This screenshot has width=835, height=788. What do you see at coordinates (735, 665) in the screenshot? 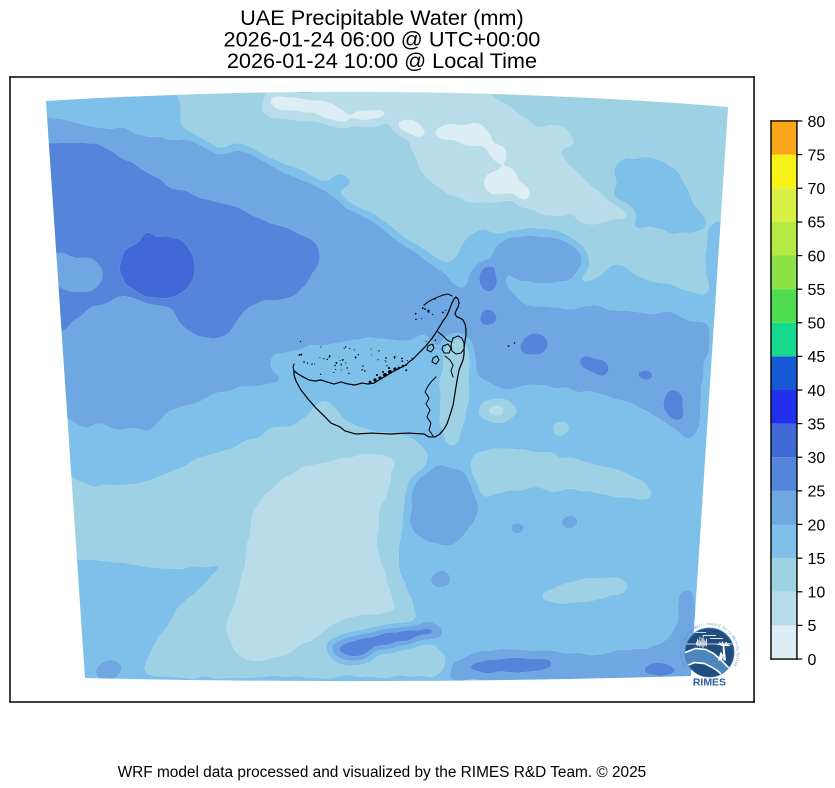
I see `svg-text: m` at bounding box center [735, 665].